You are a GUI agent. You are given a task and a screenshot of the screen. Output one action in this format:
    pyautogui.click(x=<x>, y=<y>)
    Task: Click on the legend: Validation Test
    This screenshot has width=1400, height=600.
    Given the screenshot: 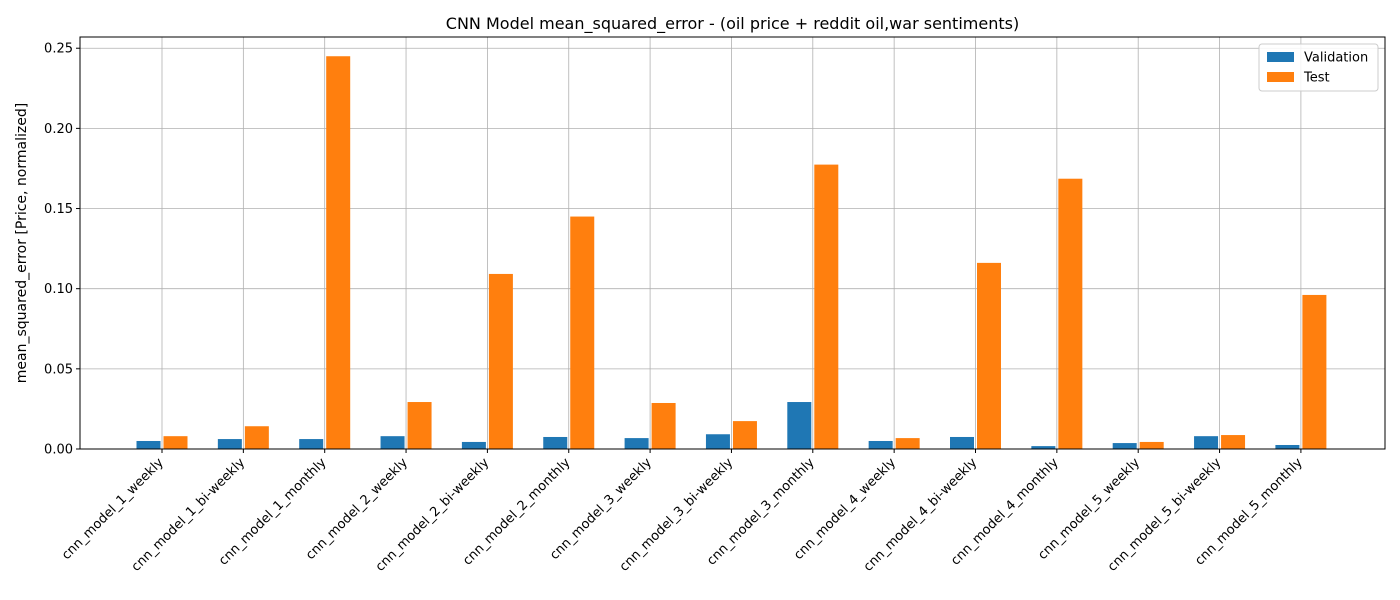 What is the action you would take?
    pyautogui.click(x=1318, y=67)
    